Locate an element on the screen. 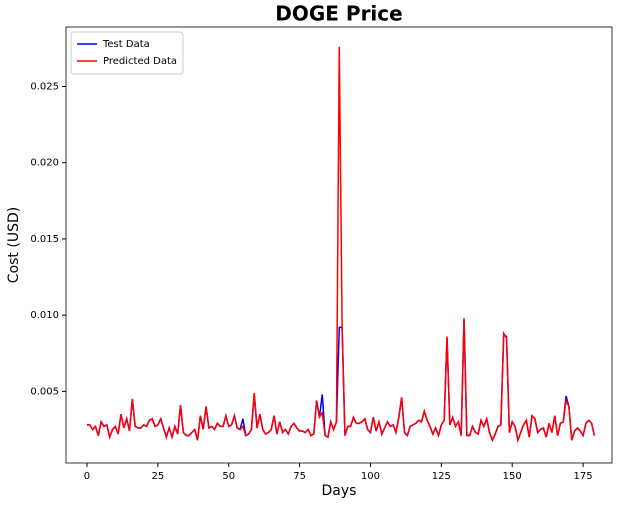 This screenshot has height=509, width=626. legend-box is located at coordinates (127, 53).